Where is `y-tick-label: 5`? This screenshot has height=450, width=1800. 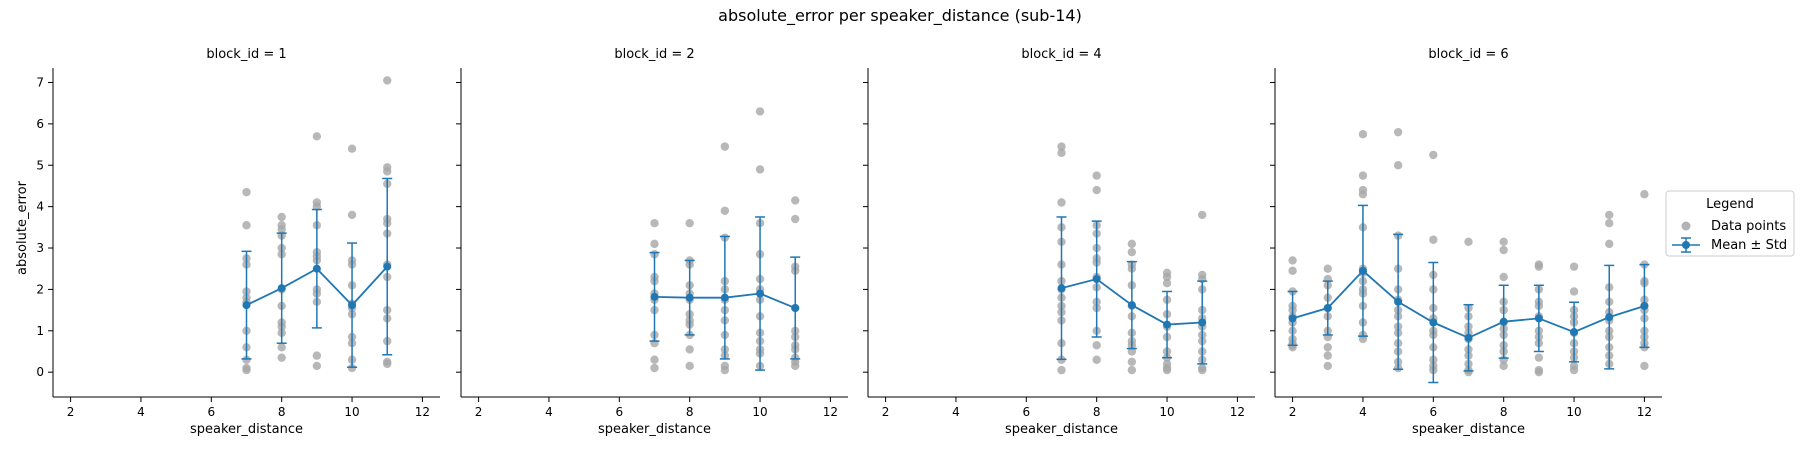
y-tick-label: 5 is located at coordinates (40, 165).